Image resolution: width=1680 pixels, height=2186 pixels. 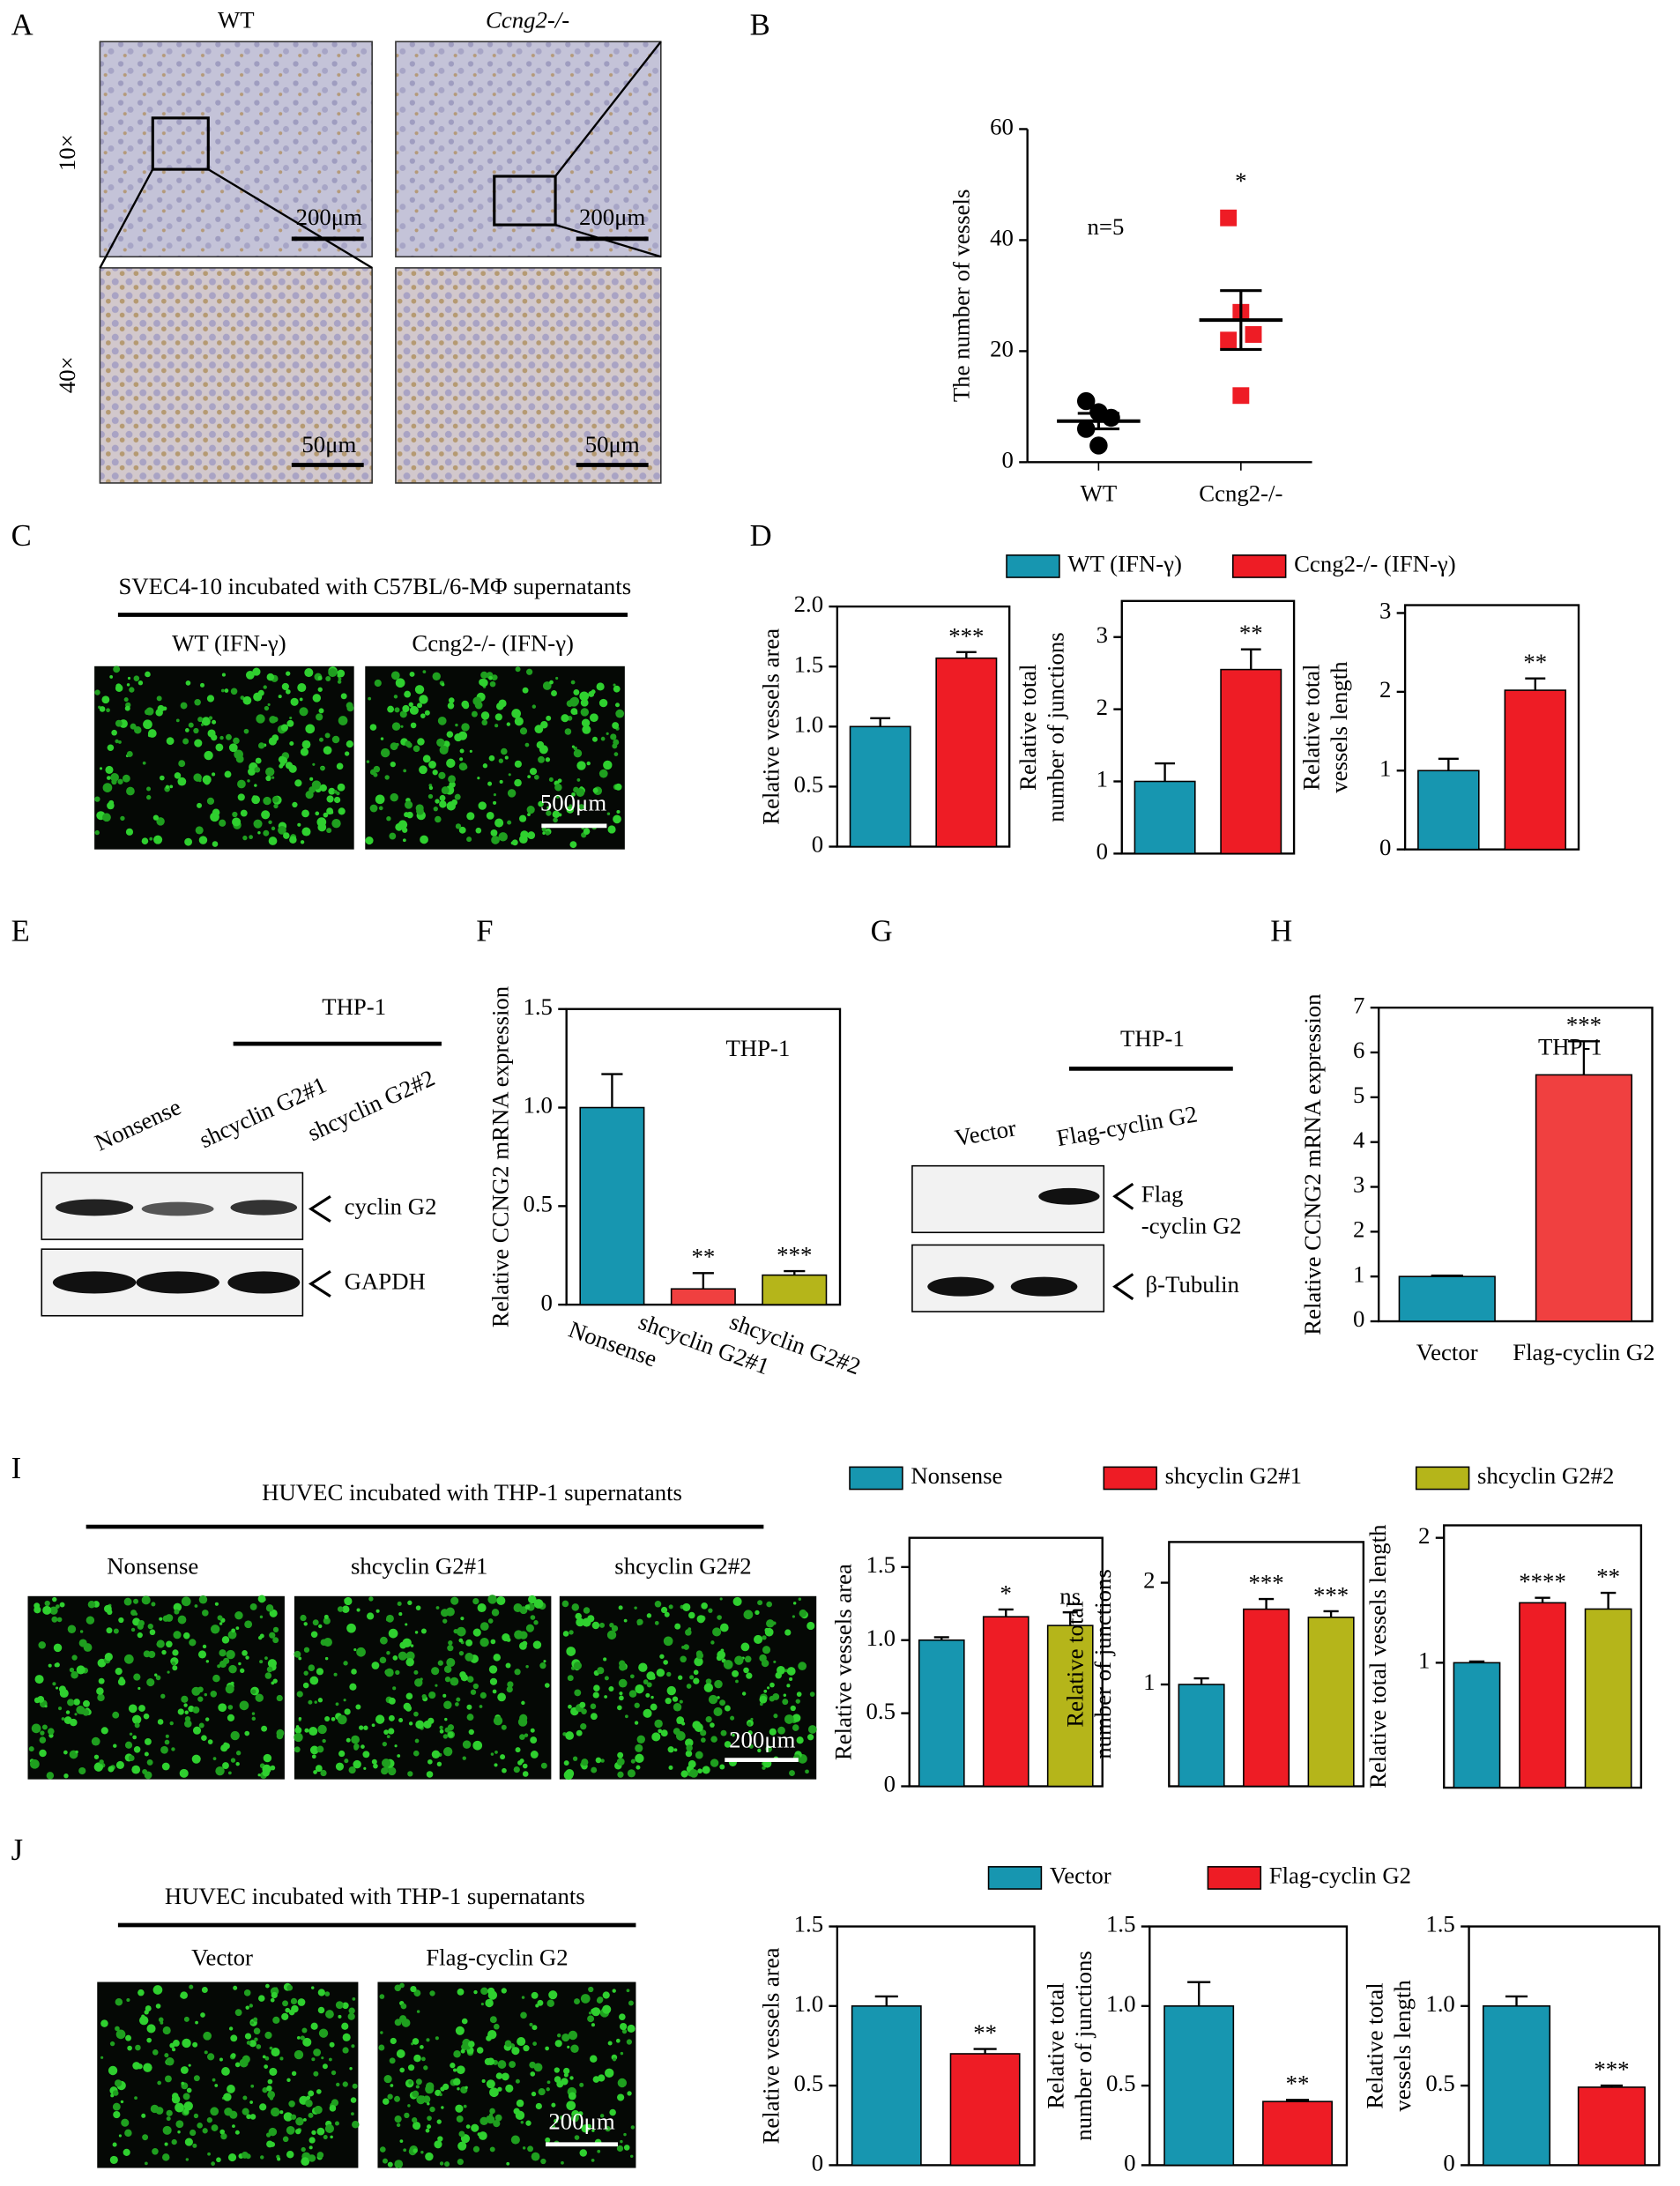 What do you see at coordinates (371, 1106) in the screenshot?
I see `lane-label: shcyclin G2#2` at bounding box center [371, 1106].